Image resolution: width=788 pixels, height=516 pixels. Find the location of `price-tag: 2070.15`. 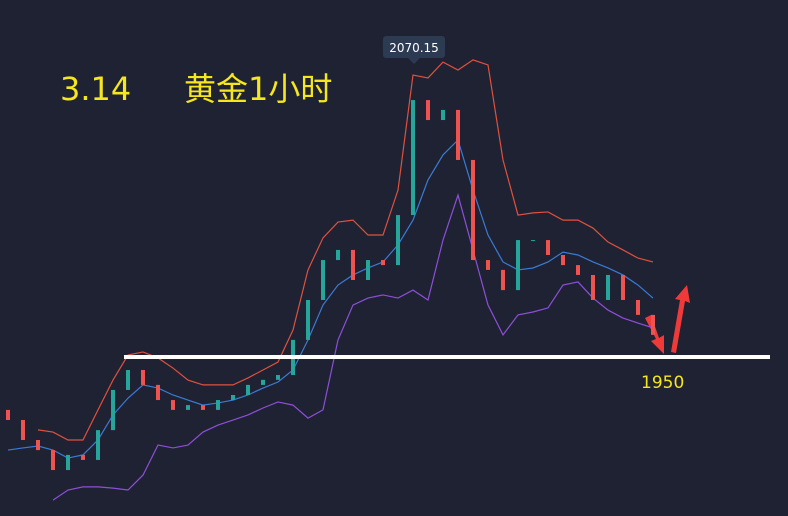

price-tag: 2070.15 is located at coordinates (414, 48).